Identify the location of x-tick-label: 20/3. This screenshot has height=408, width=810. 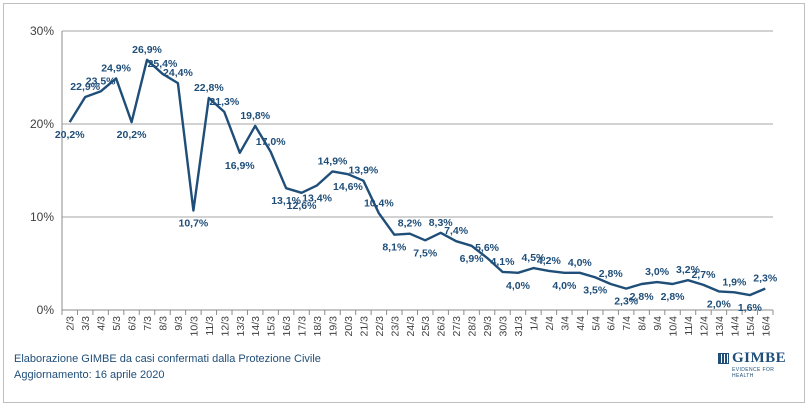
(349, 326).